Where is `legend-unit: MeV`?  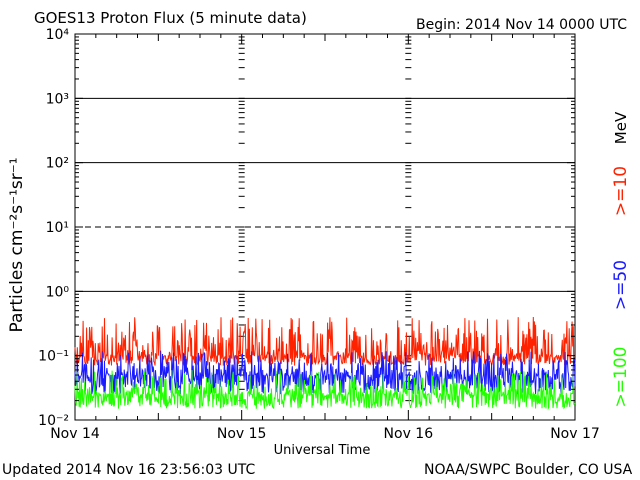 legend-unit: MeV is located at coordinates (621, 127).